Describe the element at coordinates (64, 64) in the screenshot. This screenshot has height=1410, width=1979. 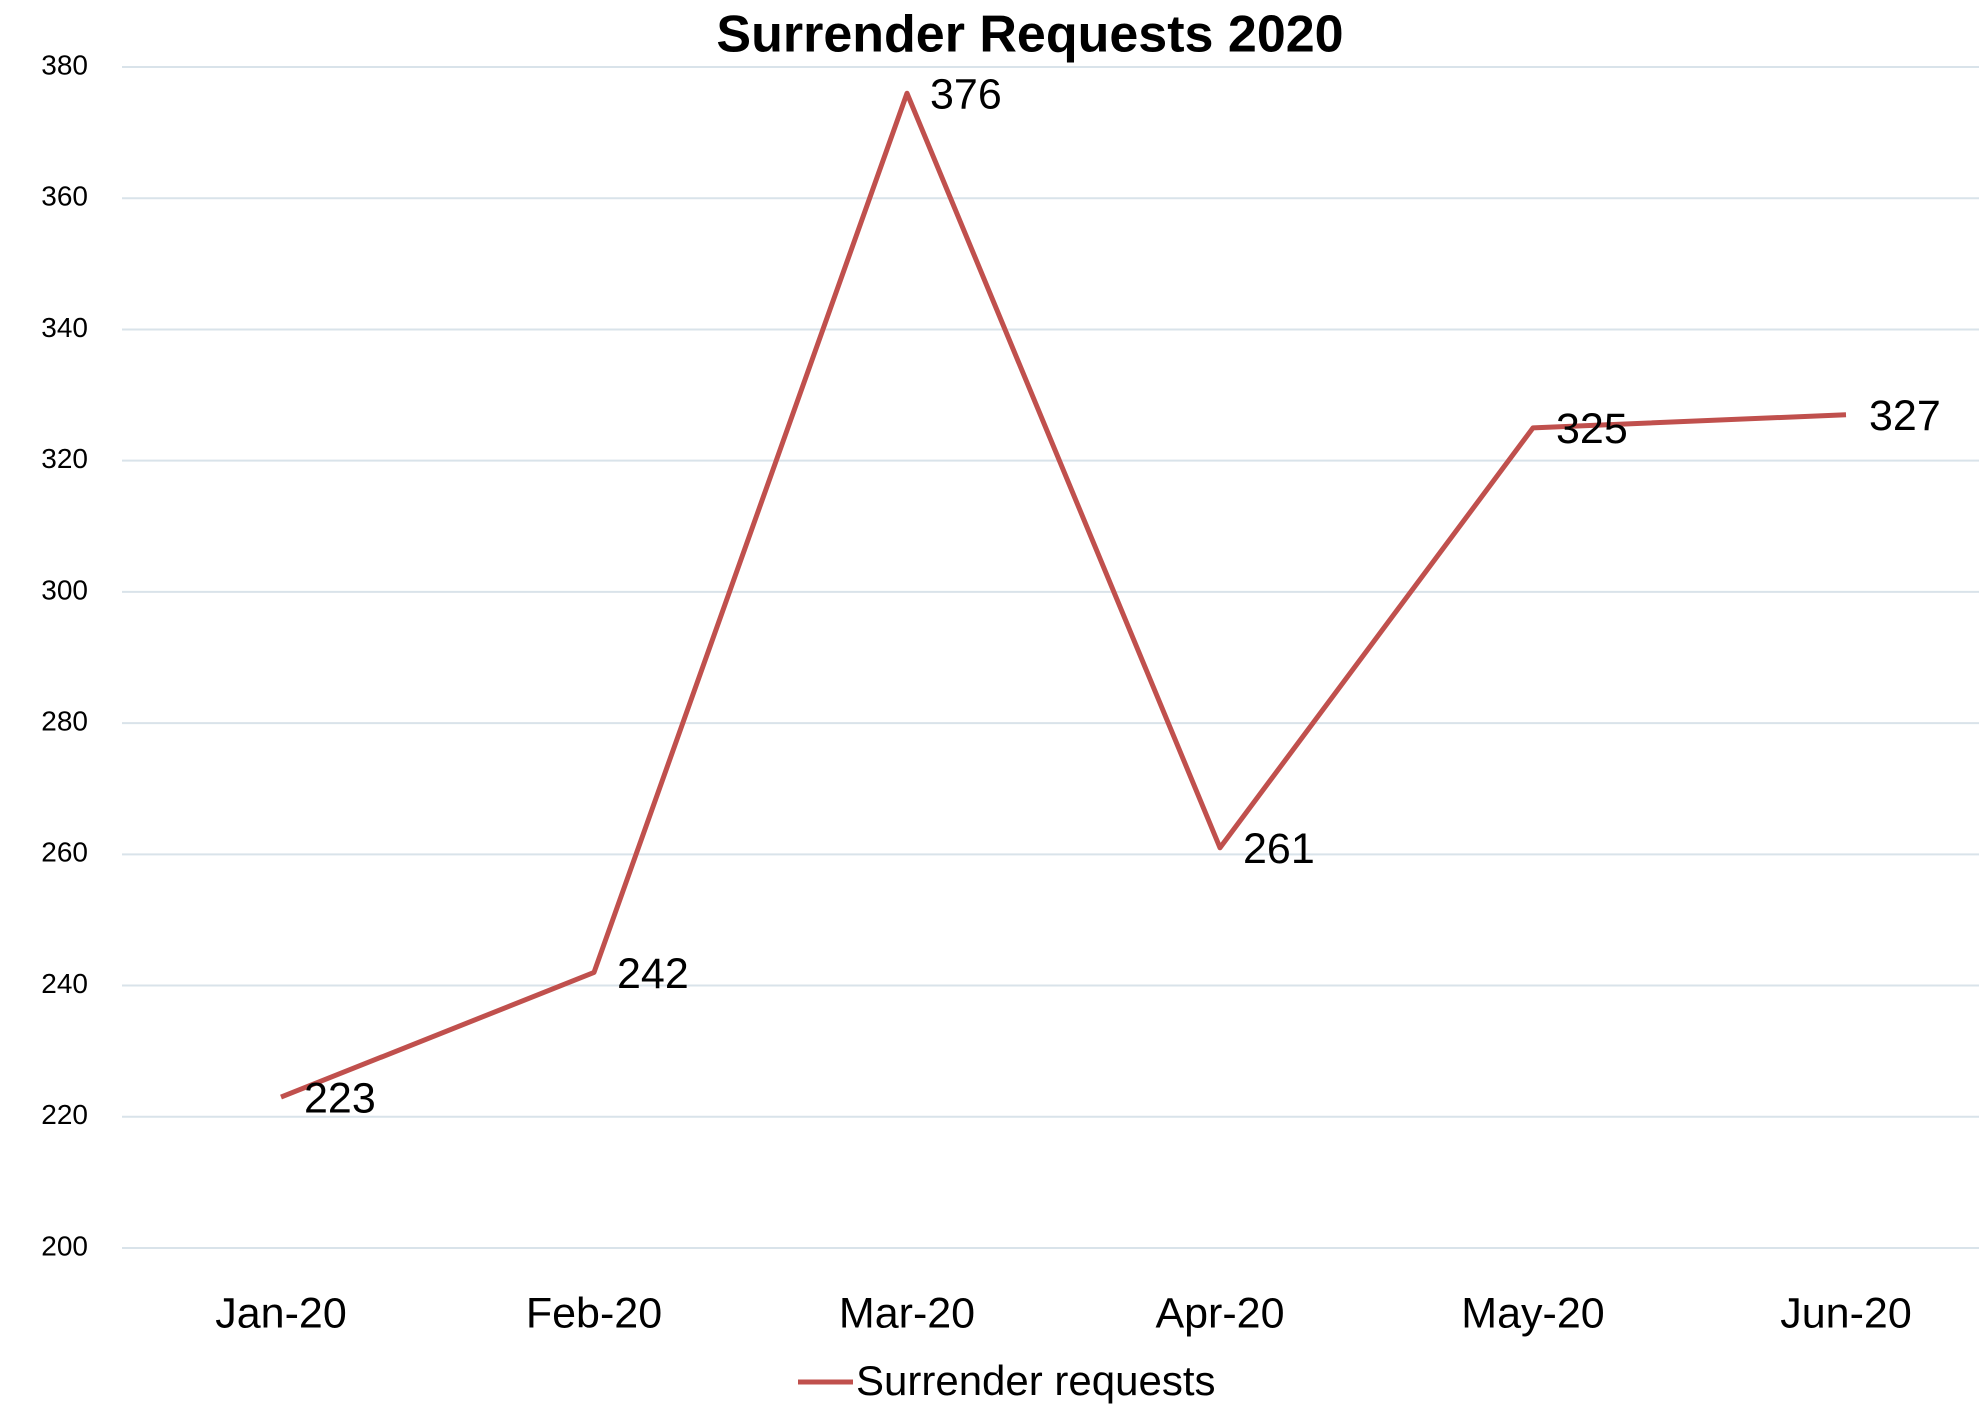
I see `y-tick-label: 380` at that location.